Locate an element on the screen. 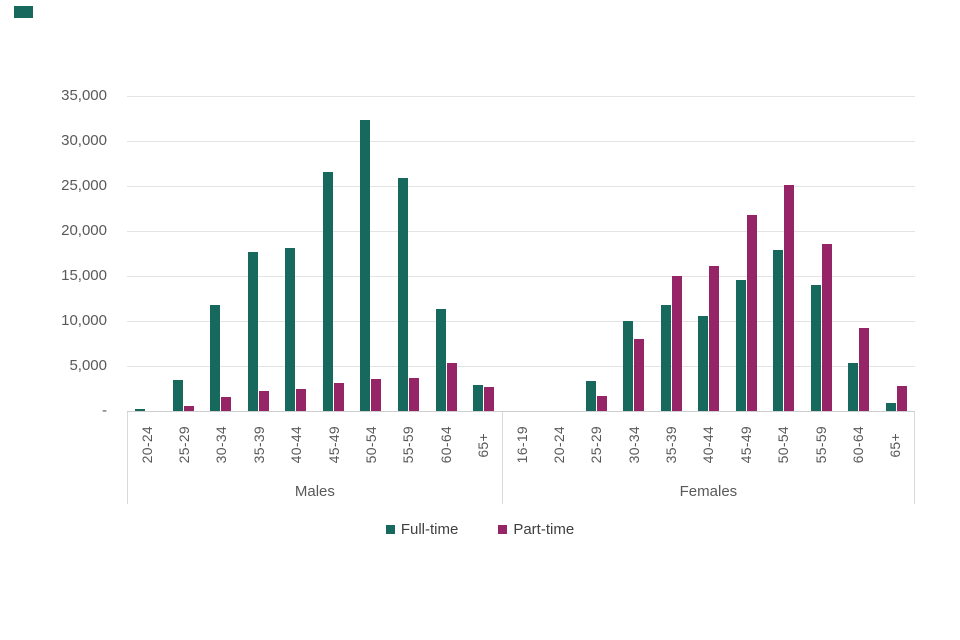 The height and width of the screenshot is (640, 960). category-slot: 55-59 is located at coordinates (408, 445).